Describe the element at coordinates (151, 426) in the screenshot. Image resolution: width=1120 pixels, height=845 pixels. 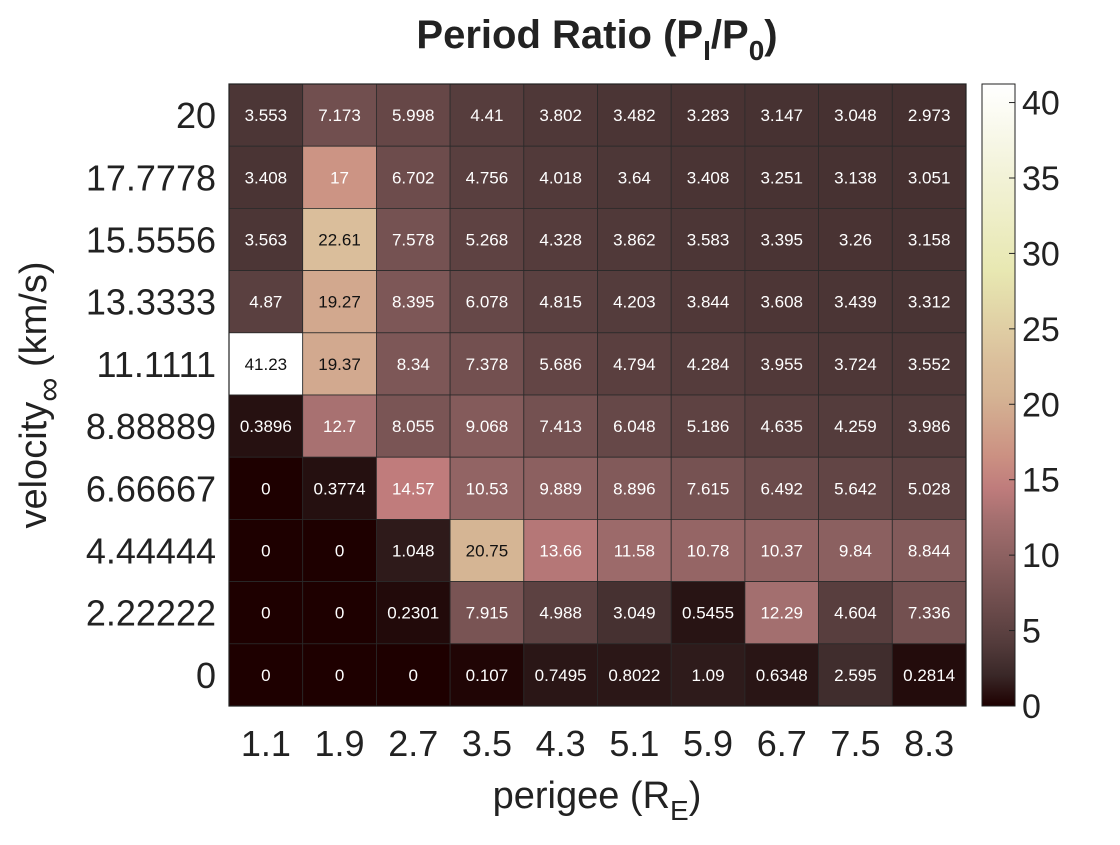
I see `y-tick-label: 8.88889` at that location.